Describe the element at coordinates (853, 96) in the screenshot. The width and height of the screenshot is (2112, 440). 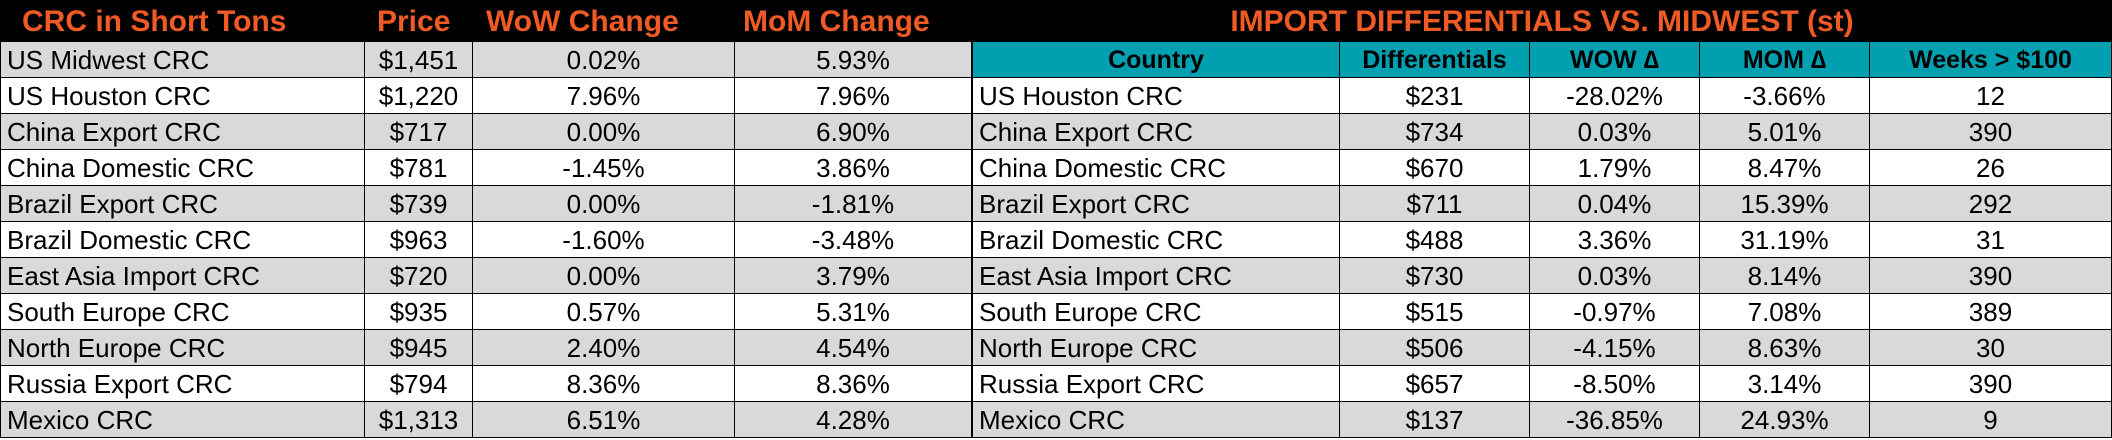
I see `mom-change-cell: 7.96%` at that location.